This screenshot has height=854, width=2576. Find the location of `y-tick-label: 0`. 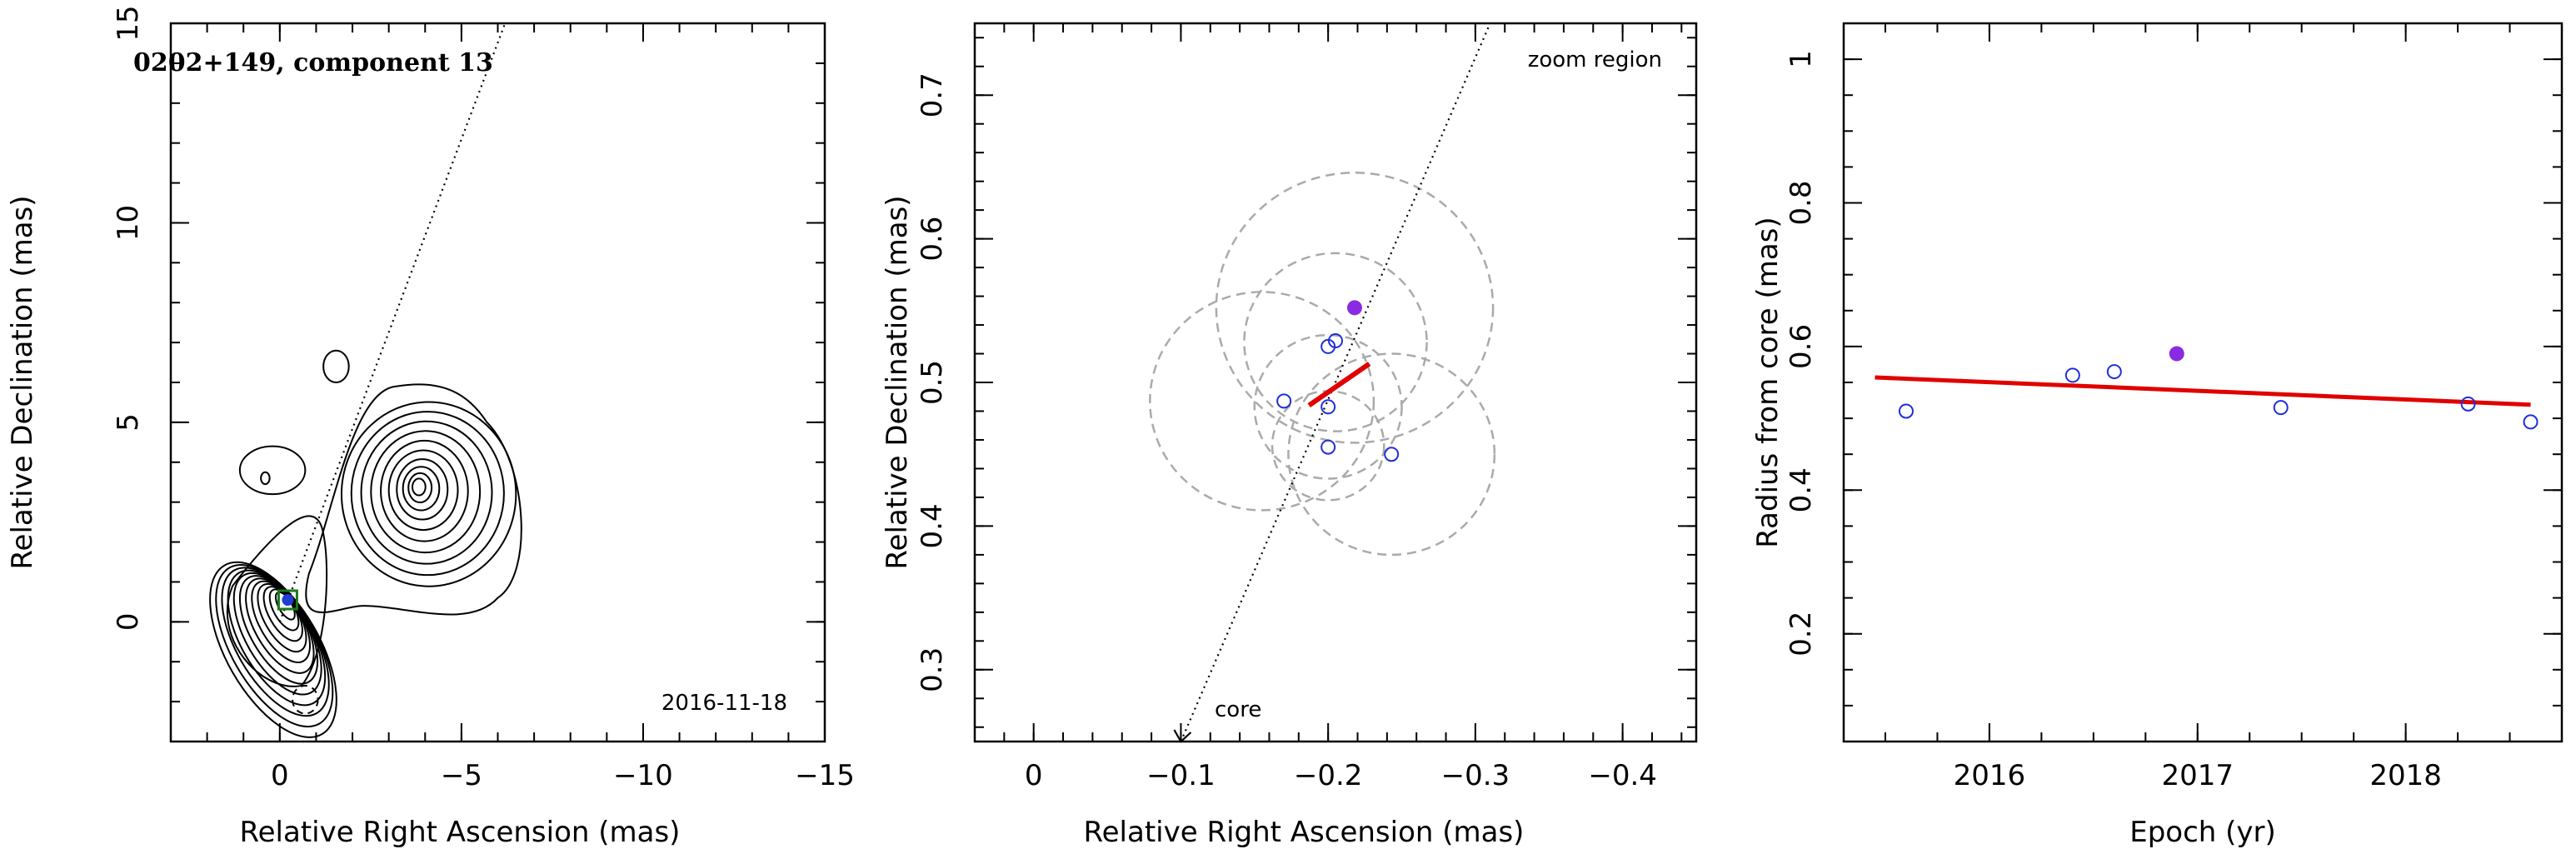

y-tick-label: 0 is located at coordinates (128, 622).